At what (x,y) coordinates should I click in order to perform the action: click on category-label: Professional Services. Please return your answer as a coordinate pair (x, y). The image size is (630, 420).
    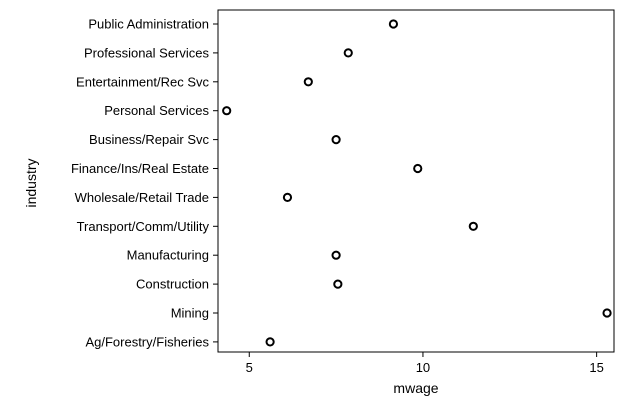
    Looking at the image, I should click on (146, 52).